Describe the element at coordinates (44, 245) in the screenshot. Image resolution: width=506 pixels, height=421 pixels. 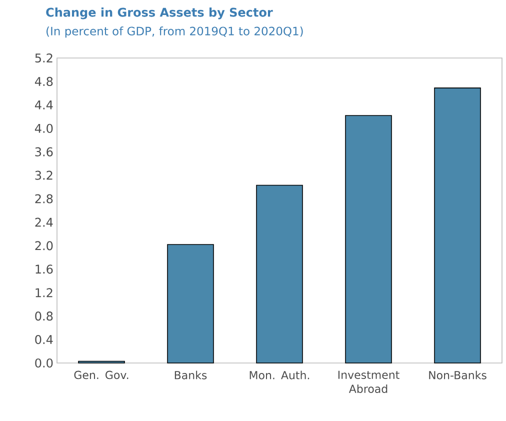
I see `y-tick-label: 2.0` at that location.